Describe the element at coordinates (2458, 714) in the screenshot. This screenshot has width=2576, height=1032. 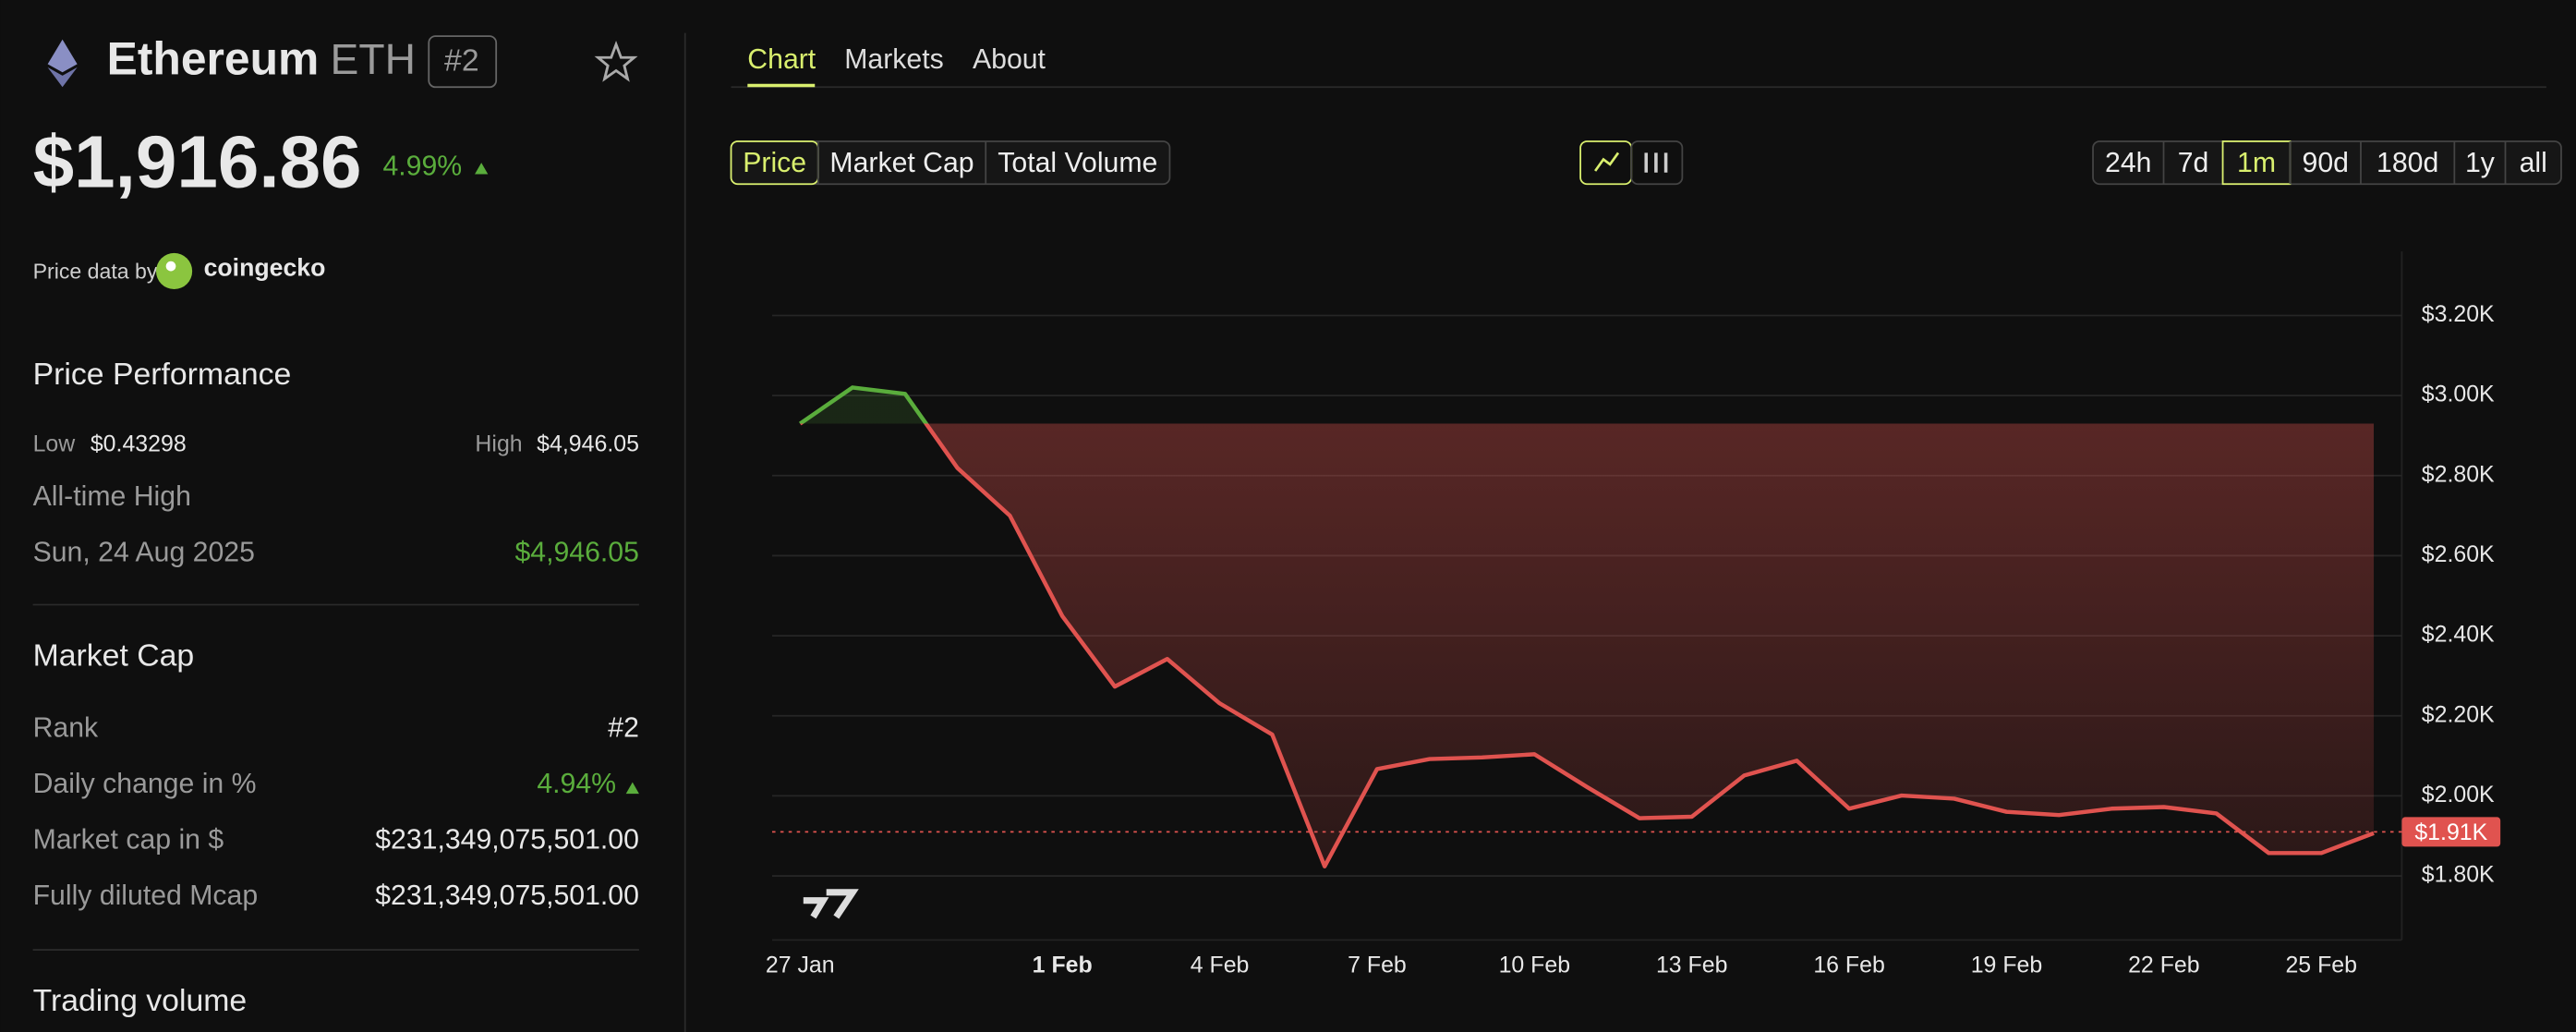
I see `y-tick-label: $2.20K` at that location.